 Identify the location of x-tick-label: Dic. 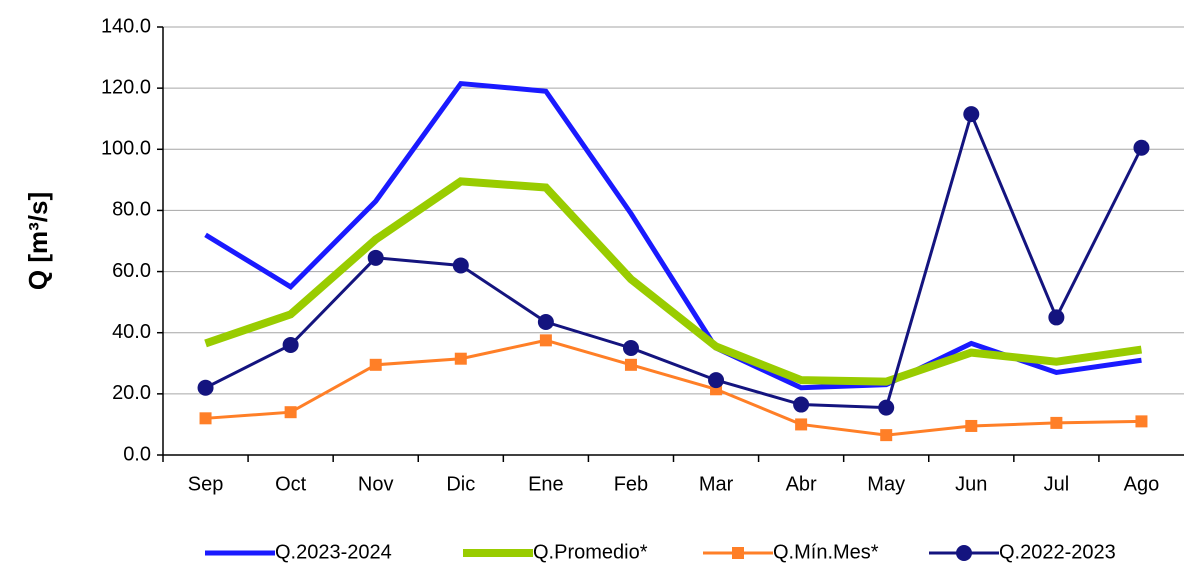
(460, 484).